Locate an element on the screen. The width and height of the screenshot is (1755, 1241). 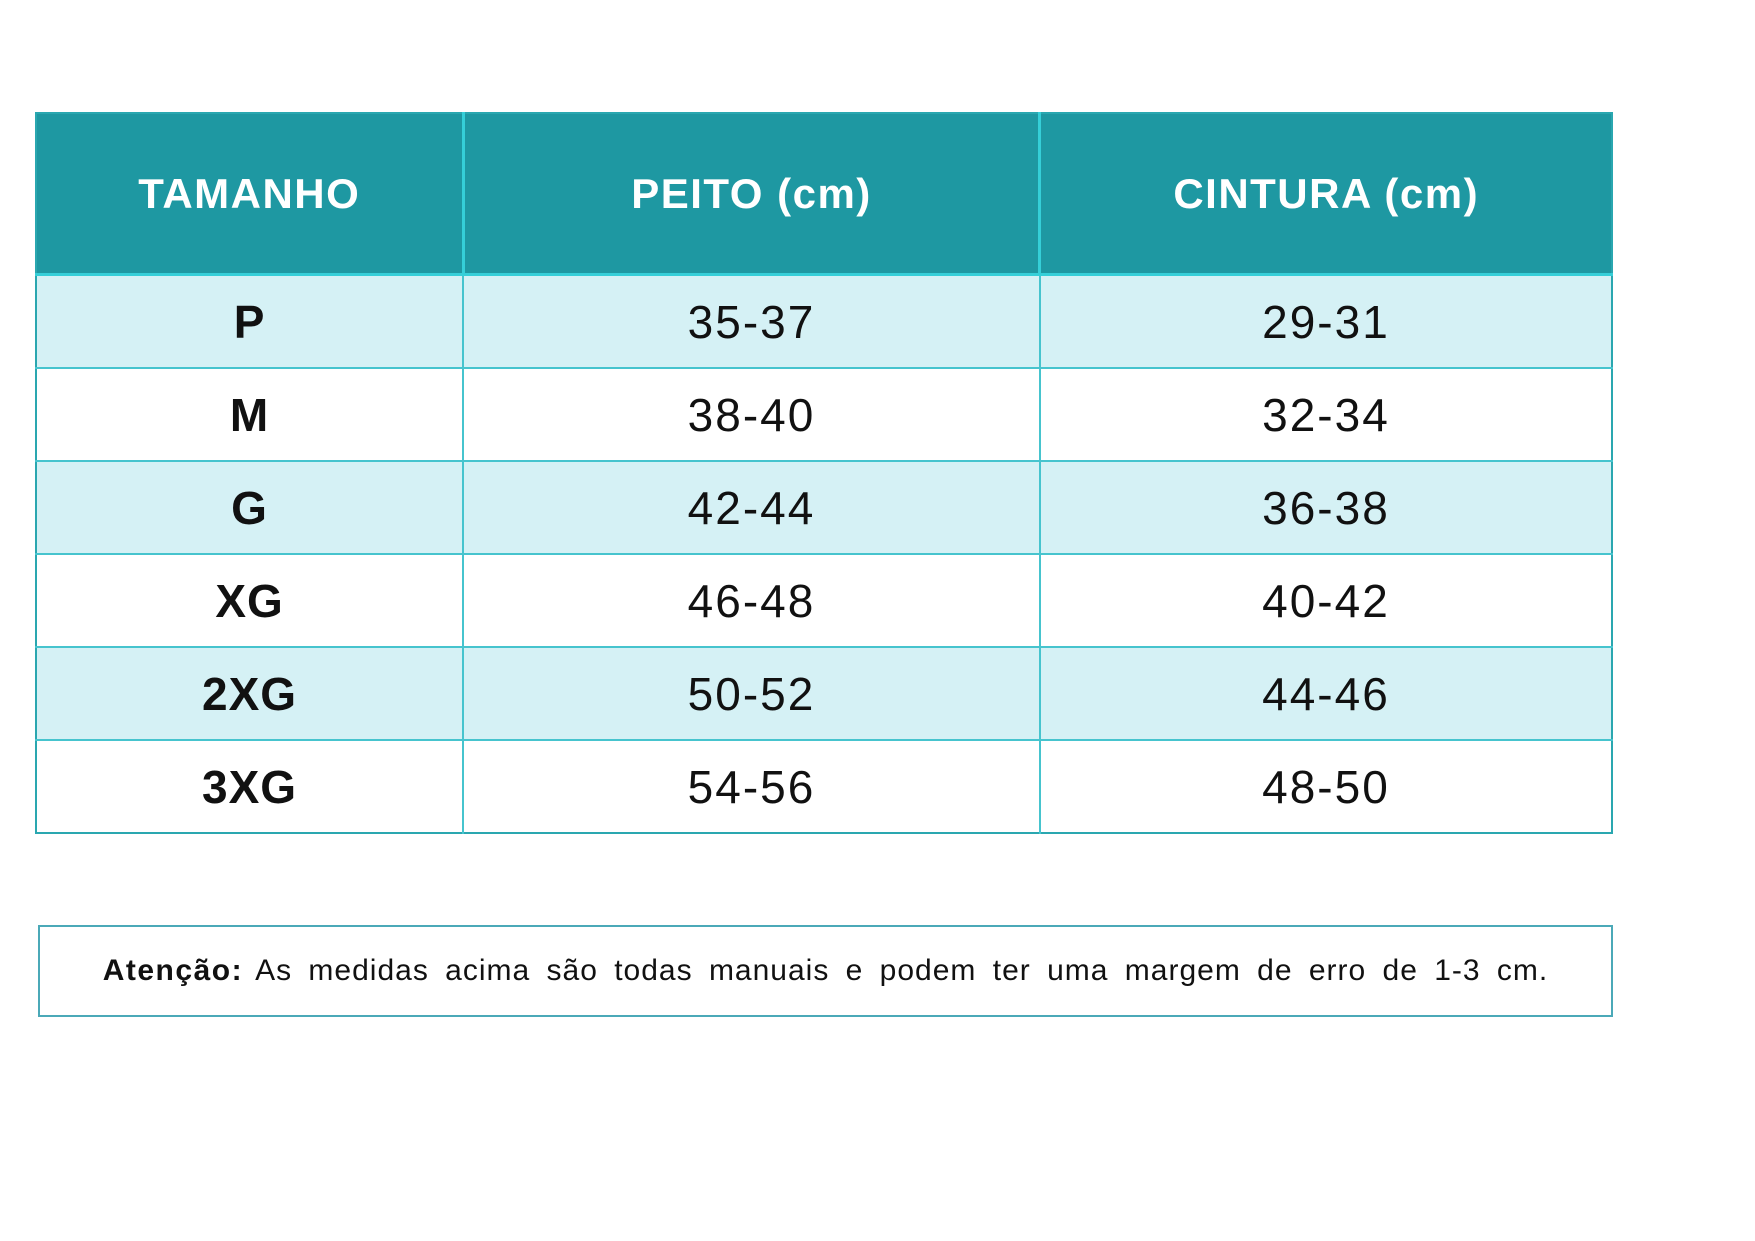
chest-cell: 42-44 is located at coordinates (752, 508).